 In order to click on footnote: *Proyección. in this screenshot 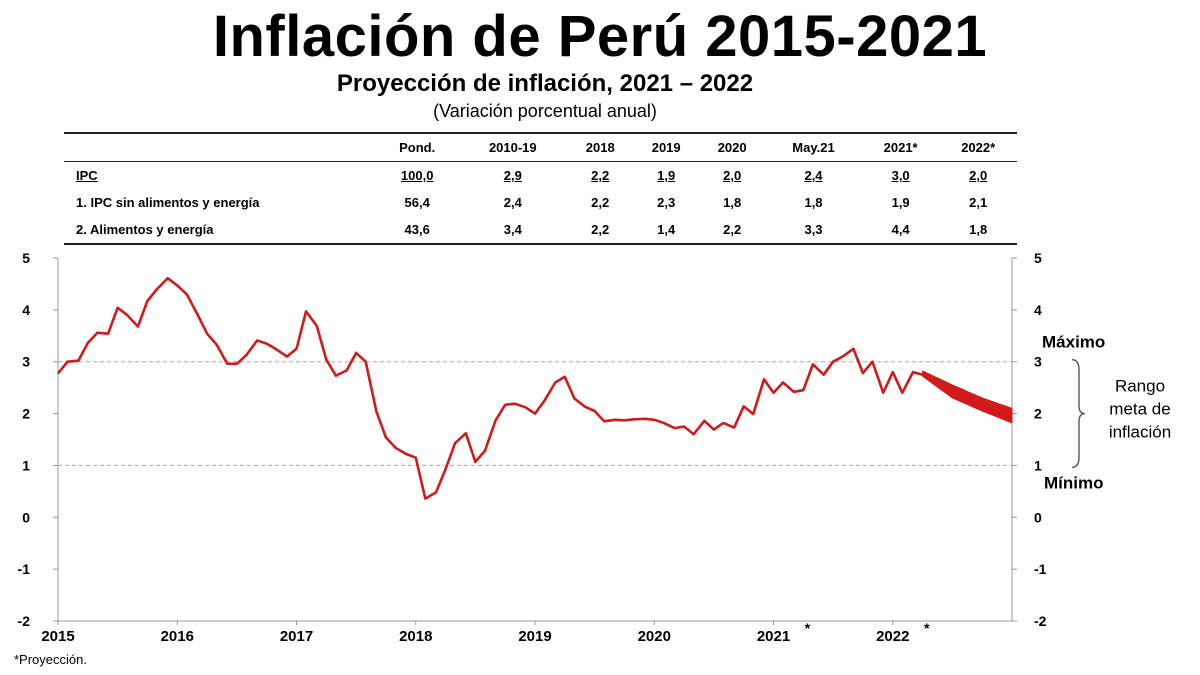, I will do `click(50, 659)`.